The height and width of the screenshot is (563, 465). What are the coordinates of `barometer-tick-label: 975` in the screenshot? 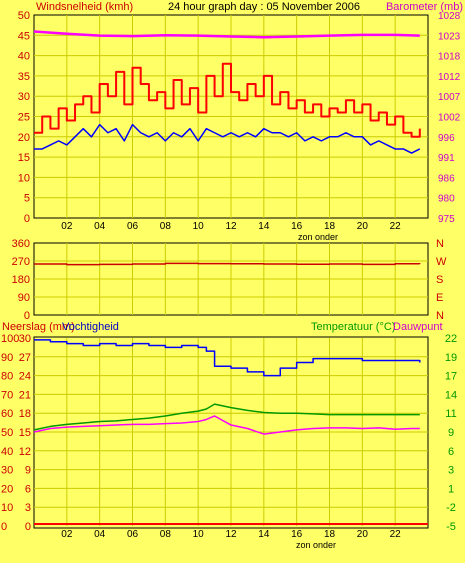 It's located at (446, 219).